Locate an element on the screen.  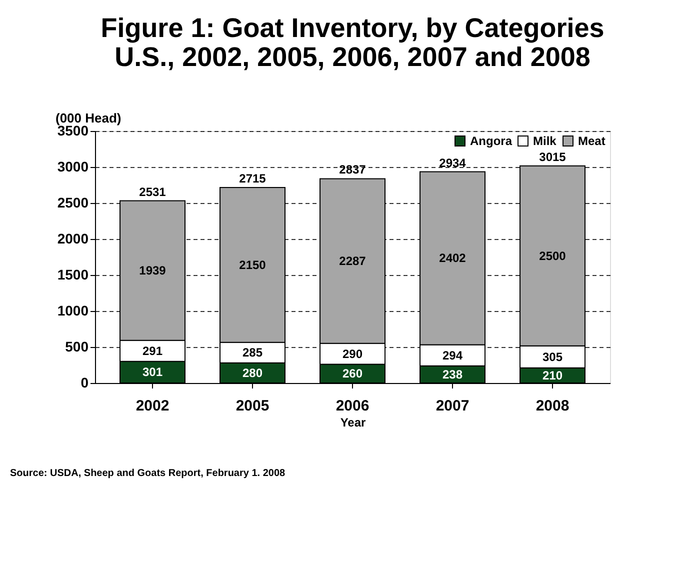
data-label: 301 is located at coordinates (152, 372).